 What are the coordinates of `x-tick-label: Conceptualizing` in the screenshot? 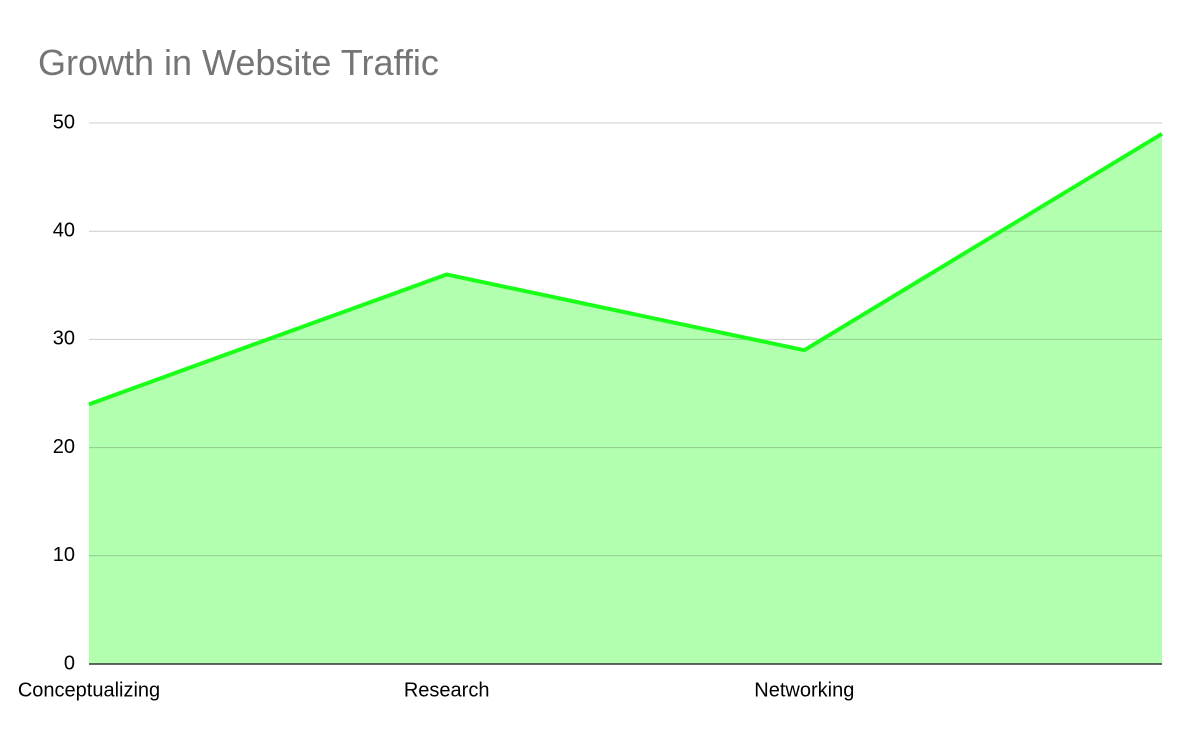 It's located at (89, 690).